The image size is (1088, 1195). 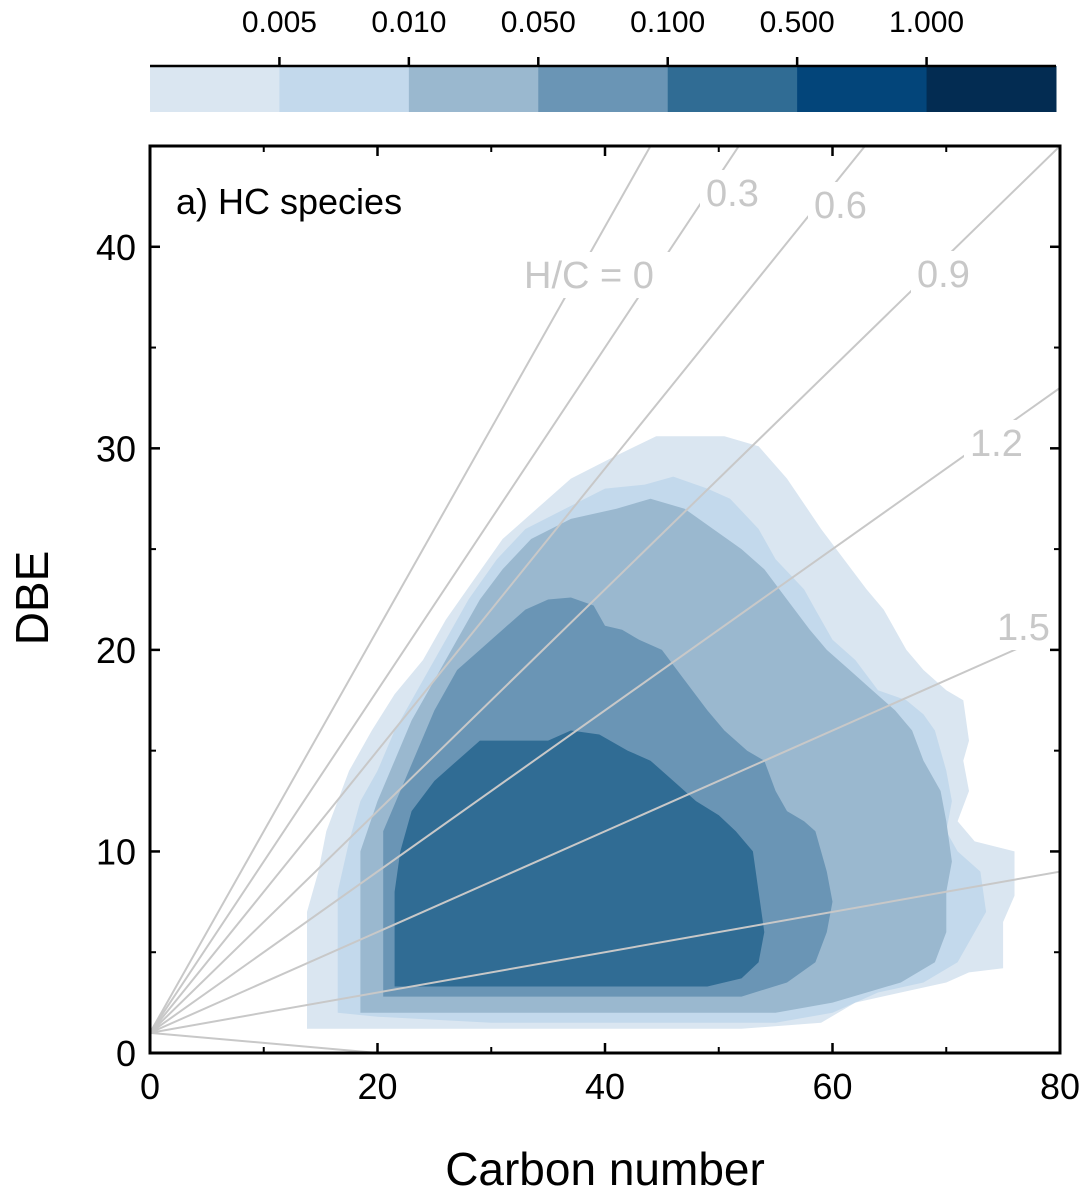 I want to click on x-axis-title: Carbon number, so click(x=605, y=1169).